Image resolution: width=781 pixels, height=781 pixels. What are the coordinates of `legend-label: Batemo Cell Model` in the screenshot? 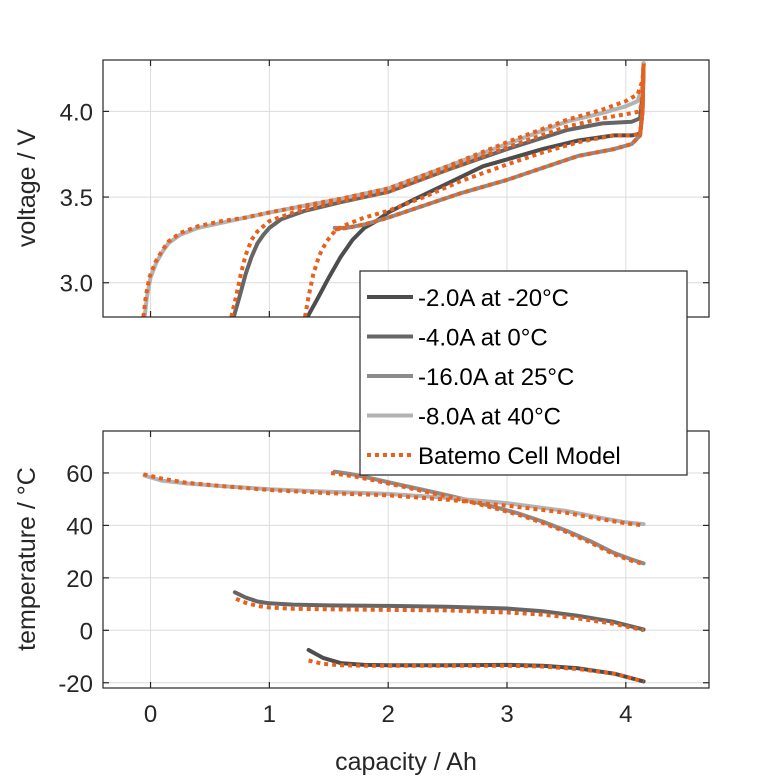 It's located at (519, 456).